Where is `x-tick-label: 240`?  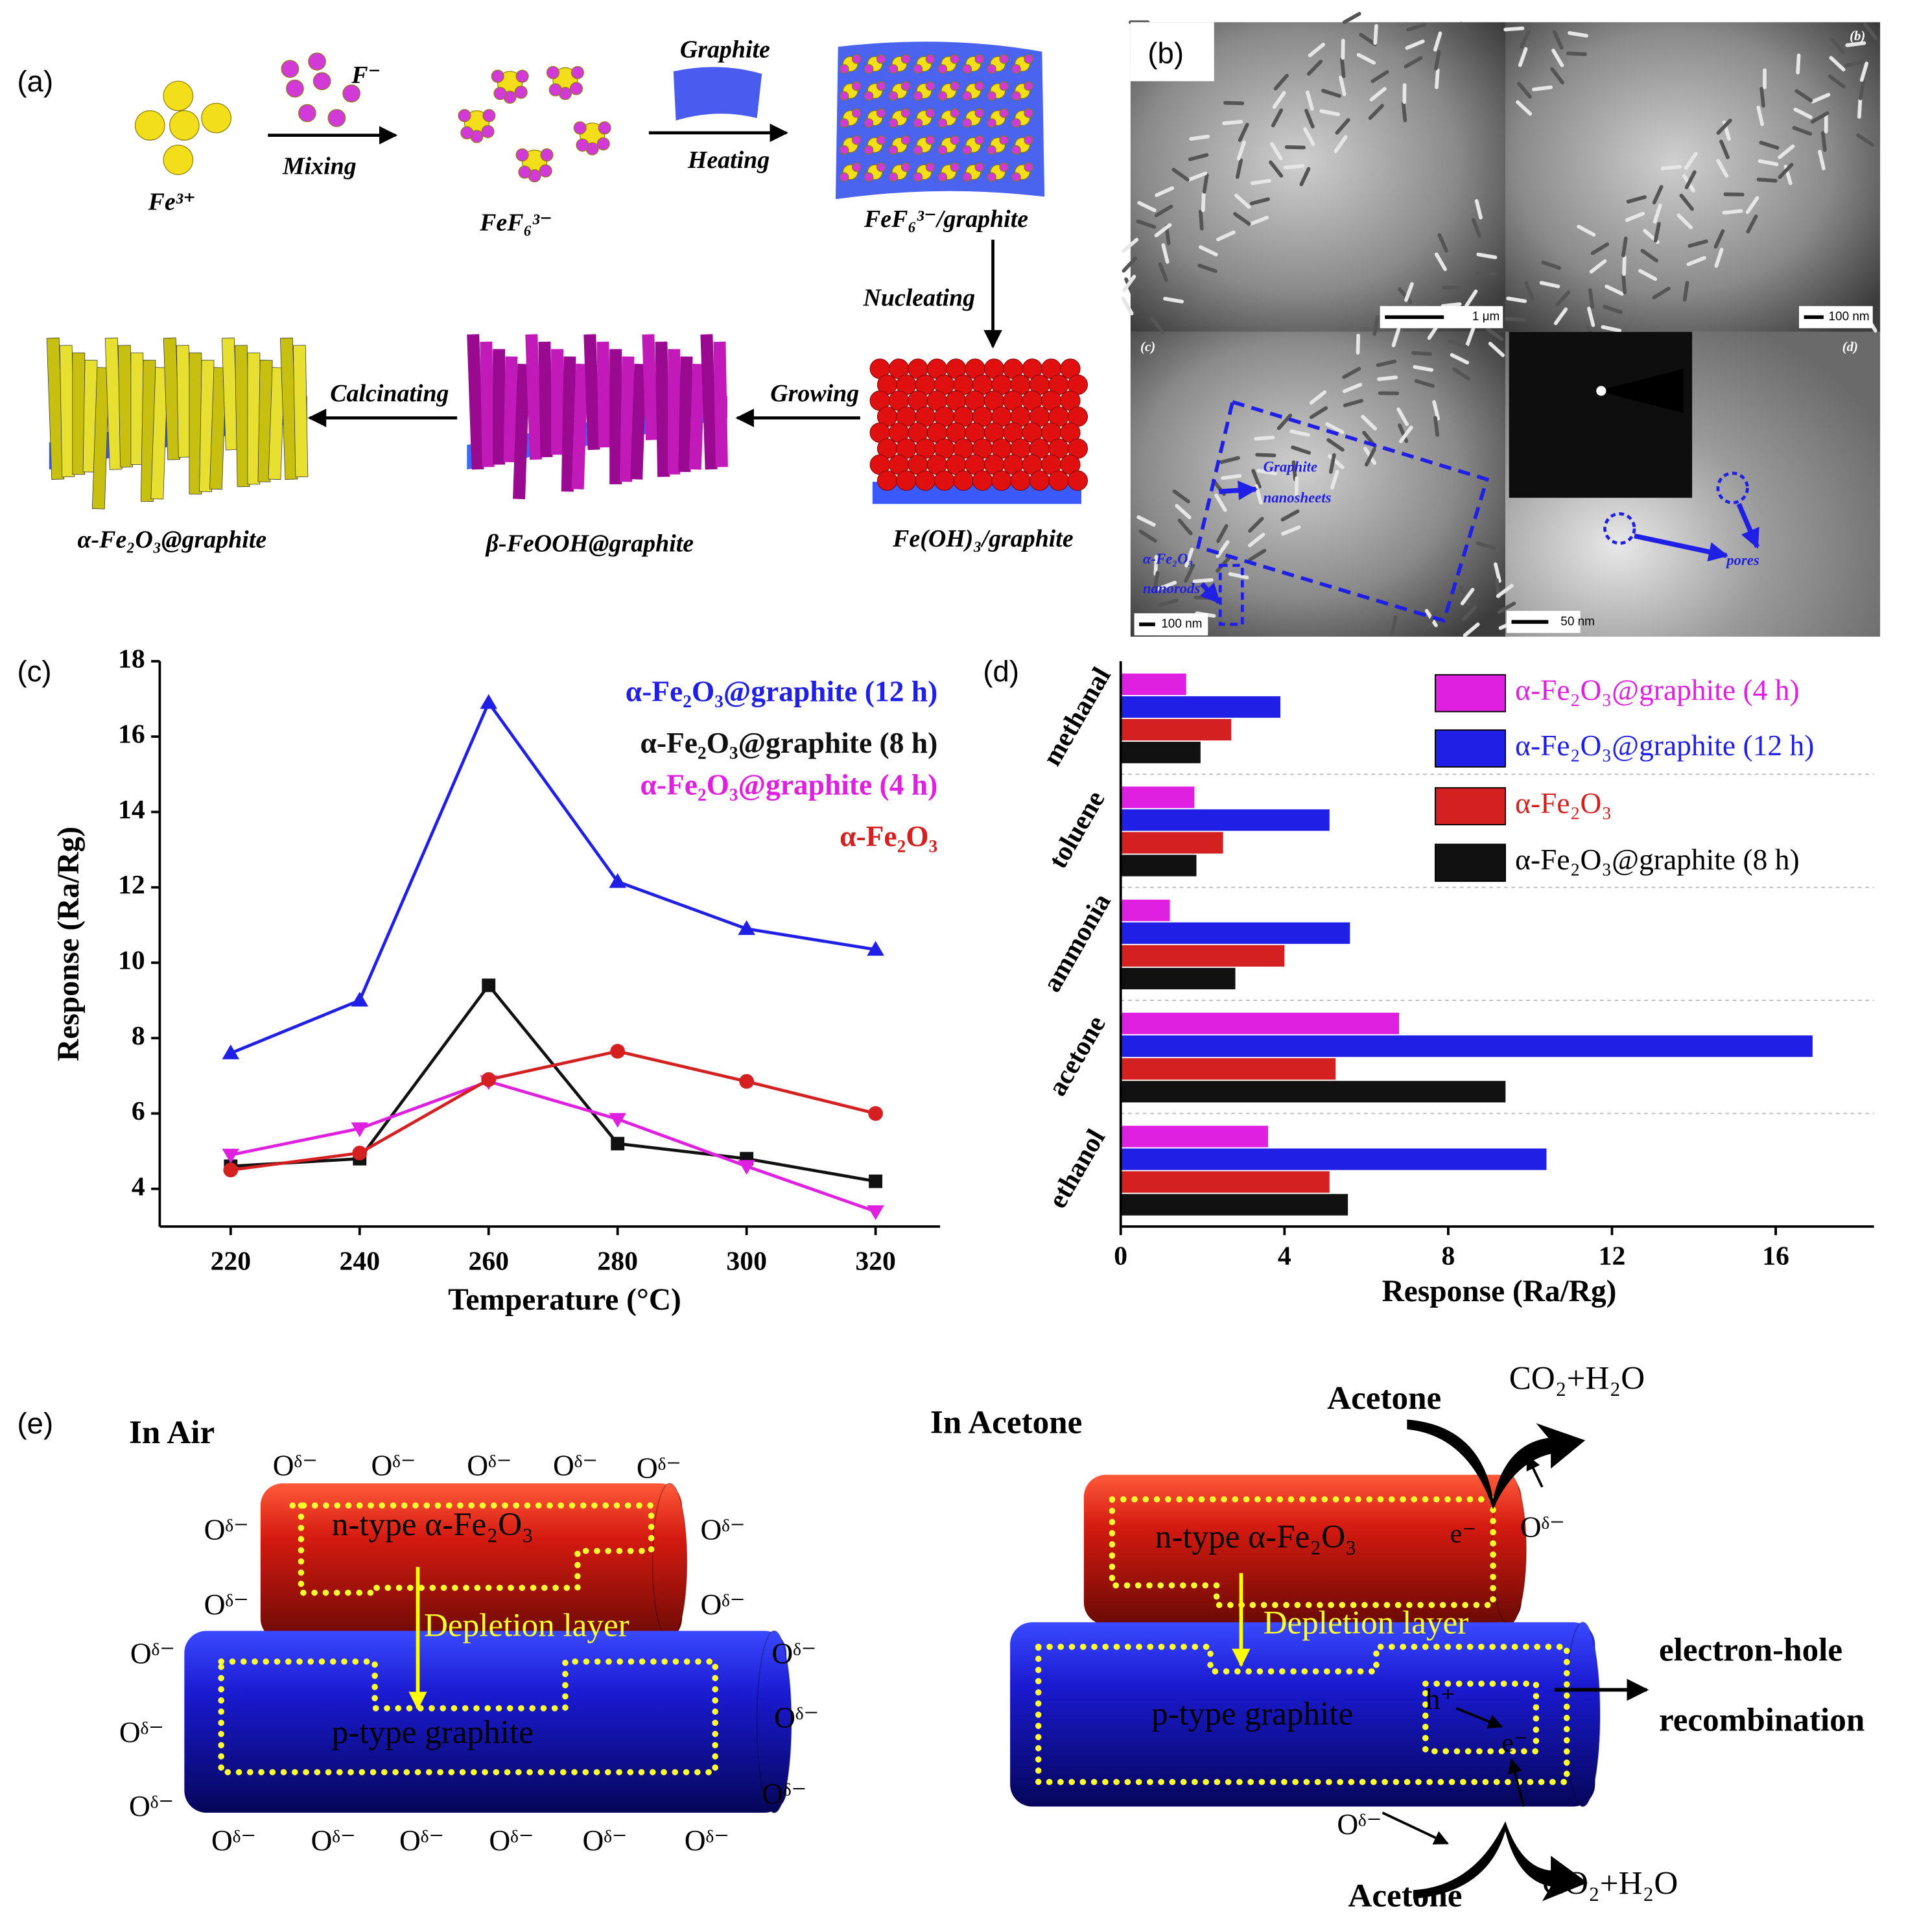
x-tick-label: 240 is located at coordinates (360, 1261).